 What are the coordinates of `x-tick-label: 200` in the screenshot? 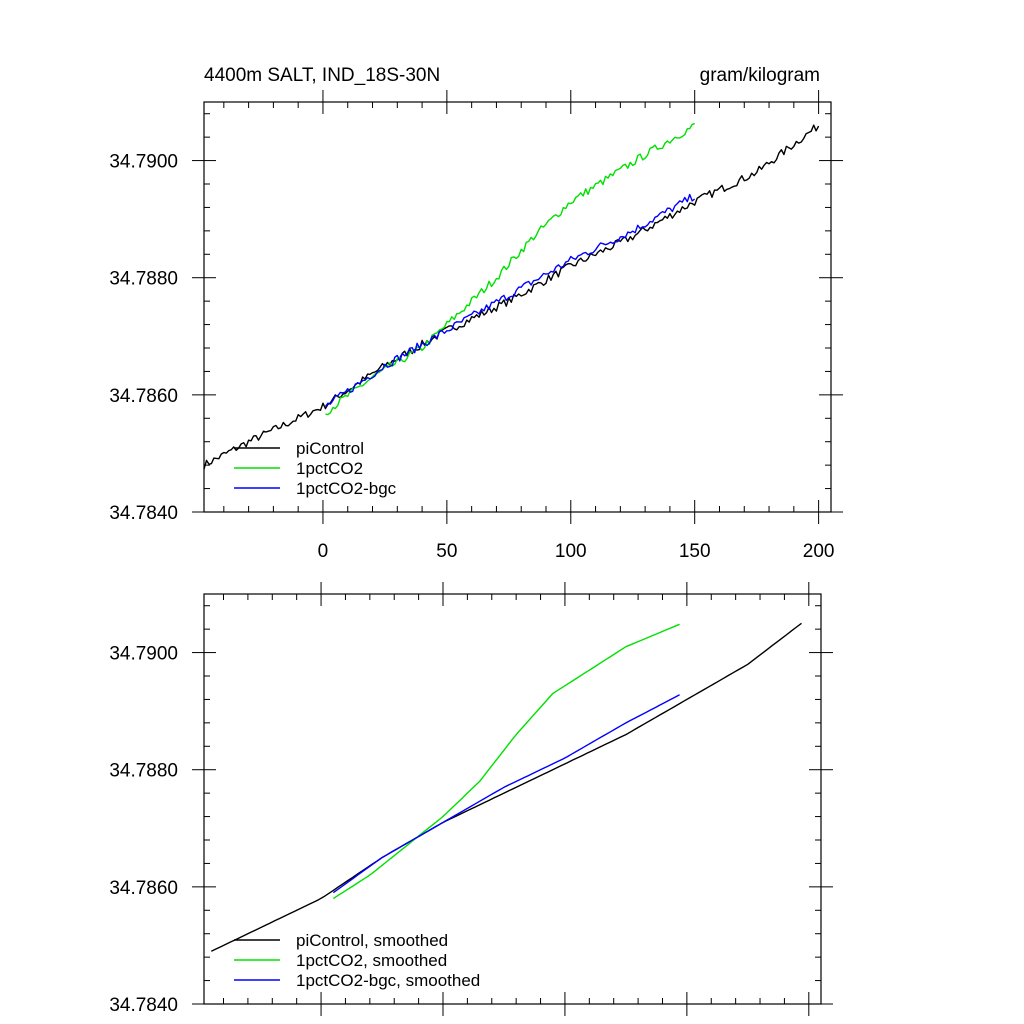 It's located at (819, 551).